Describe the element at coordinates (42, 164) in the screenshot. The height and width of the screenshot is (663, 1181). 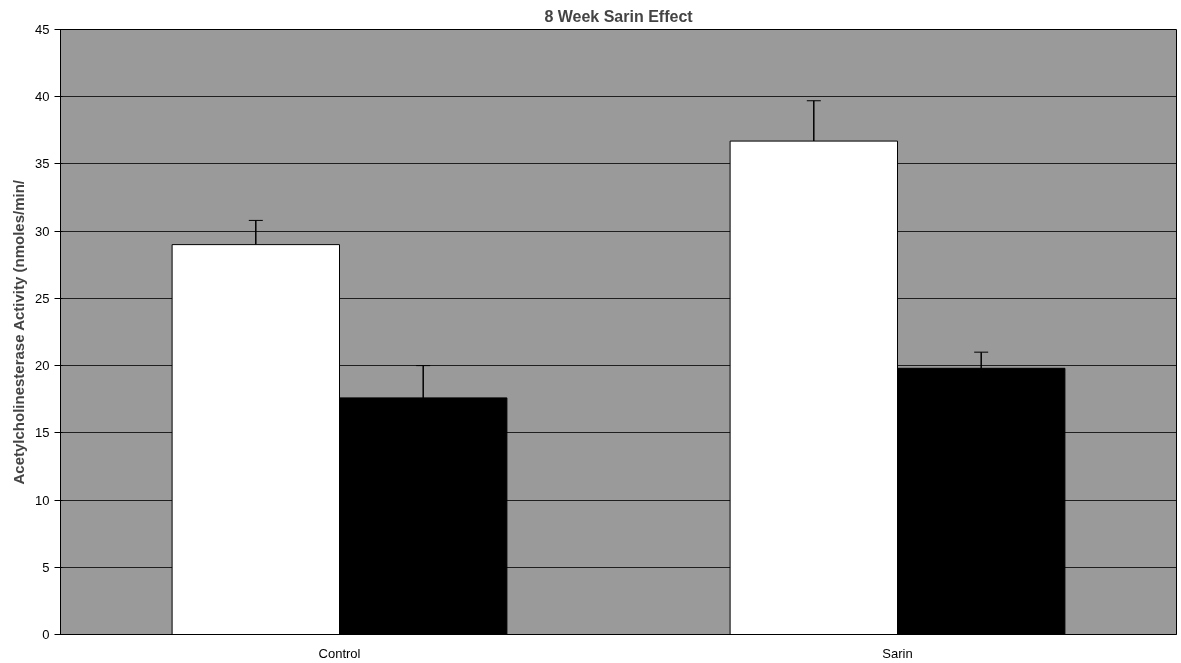
I see `y-tick-label: 35` at that location.